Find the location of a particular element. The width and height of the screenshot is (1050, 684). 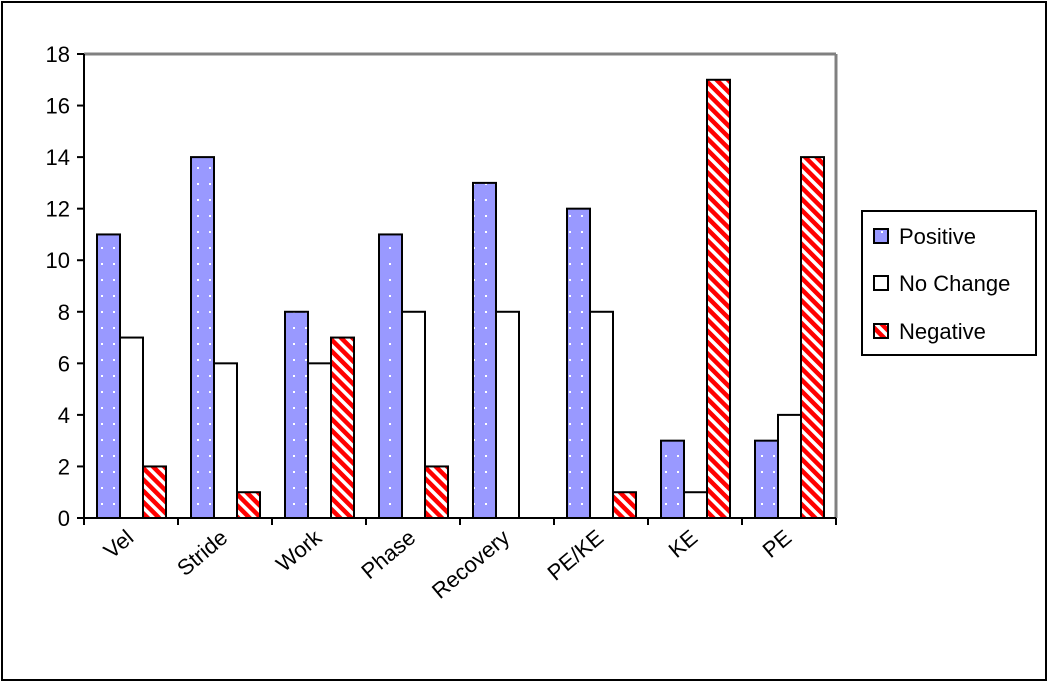

x-category-label: Work is located at coordinates (299, 550).